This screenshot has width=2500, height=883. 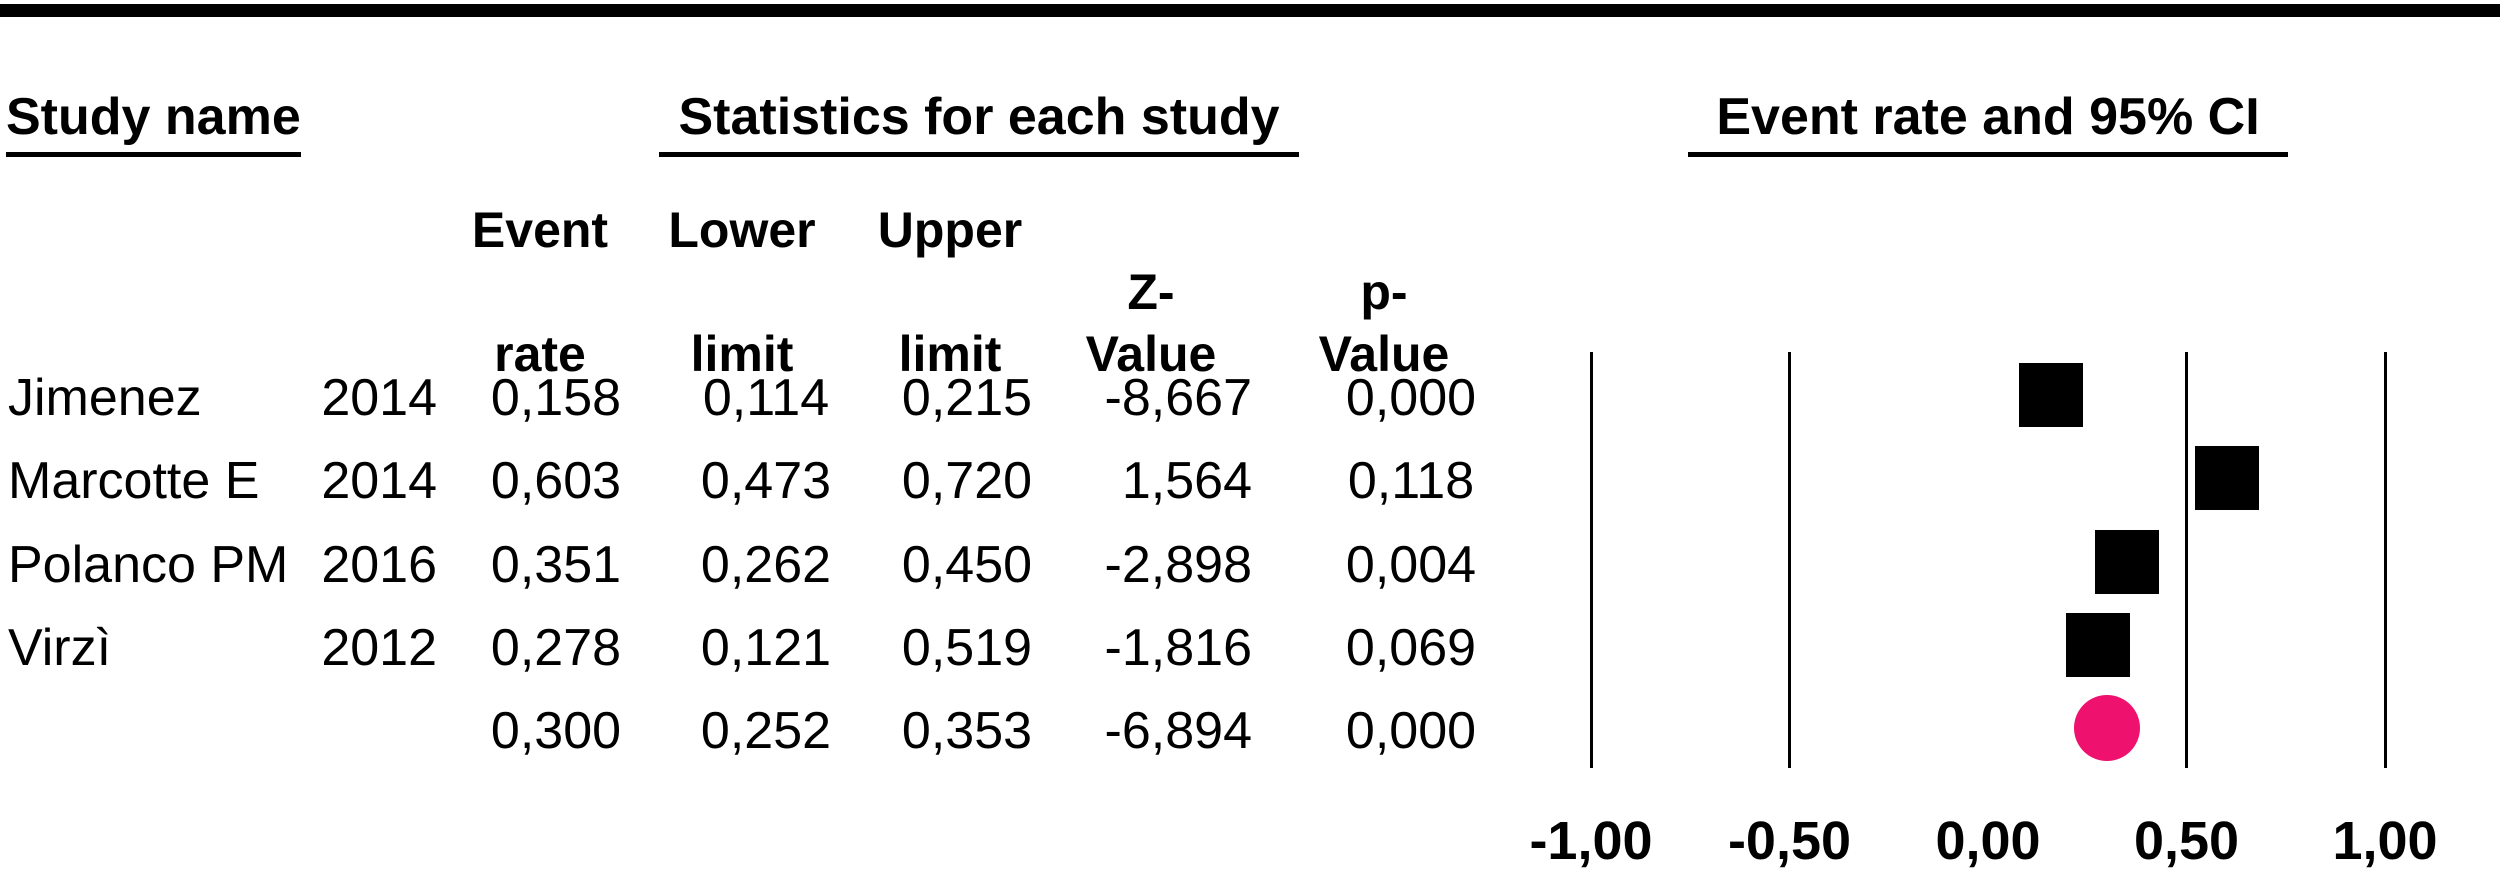 What do you see at coordinates (540, 292) in the screenshot?
I see `column-header-event-rate: Event rate` at bounding box center [540, 292].